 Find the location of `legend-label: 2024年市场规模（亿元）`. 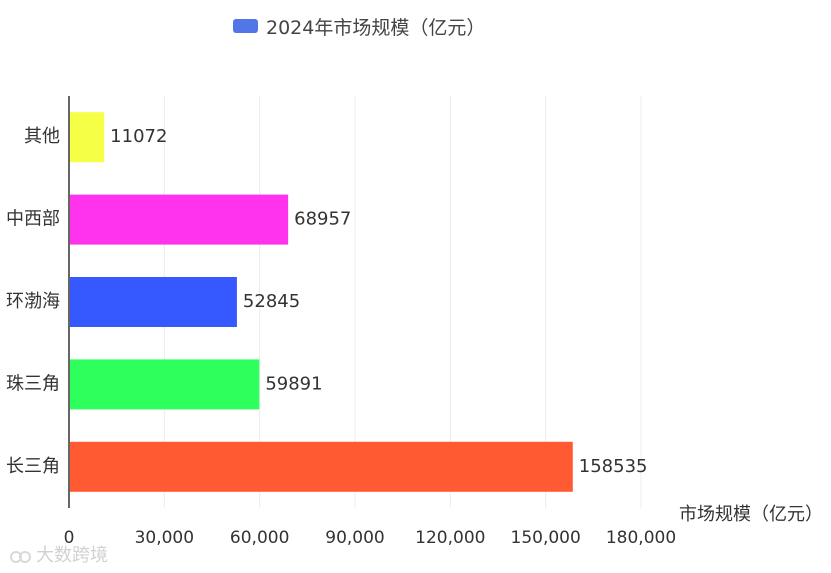

legend-label: 2024年市场规模（亿元） is located at coordinates (376, 27).